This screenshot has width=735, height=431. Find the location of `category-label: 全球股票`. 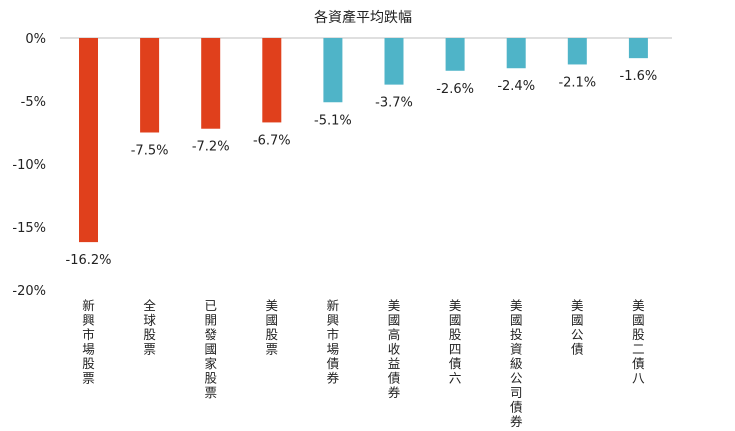

category-label: 全球股票 is located at coordinates (149, 327).